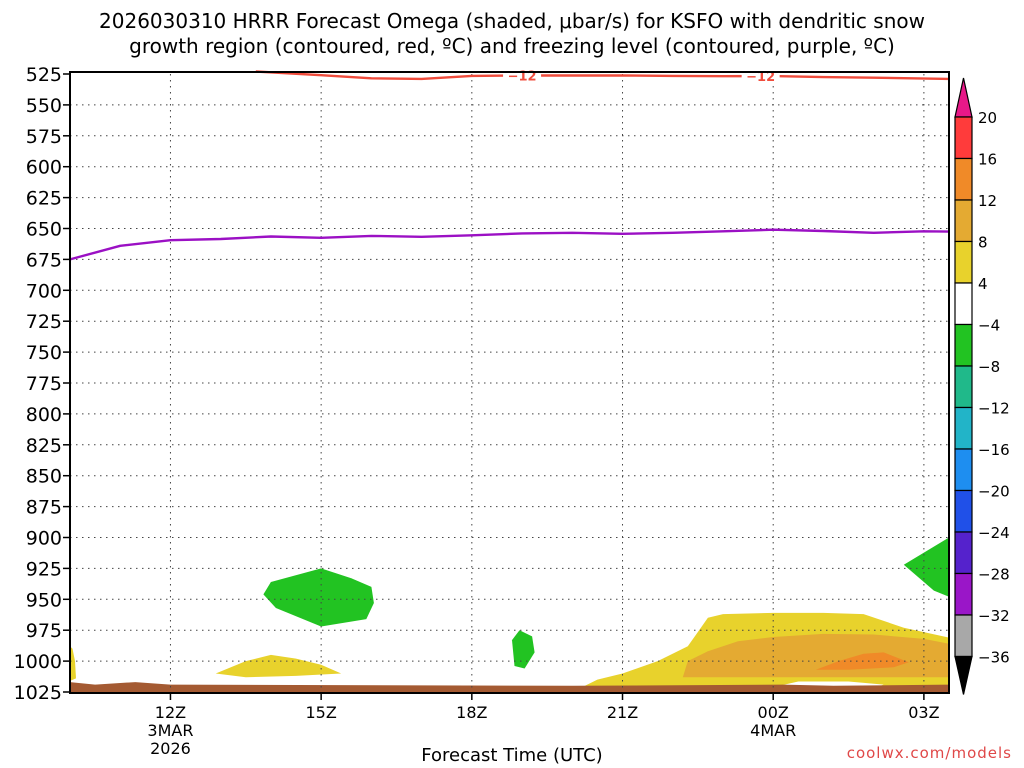 The image size is (1024, 768). Describe the element at coordinates (509, 687) in the screenshot. I see `region-surface-brown` at that location.